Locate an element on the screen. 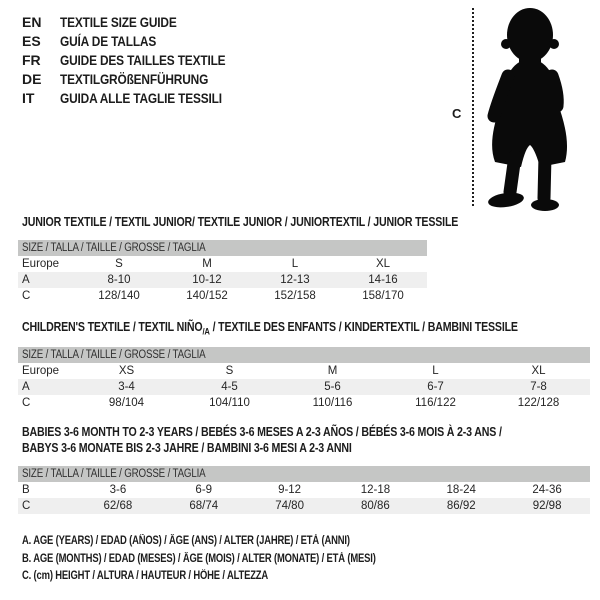  title-prefix: CHILDREN'S TEXTILE / TEXTIL NIÑO is located at coordinates (112, 327).